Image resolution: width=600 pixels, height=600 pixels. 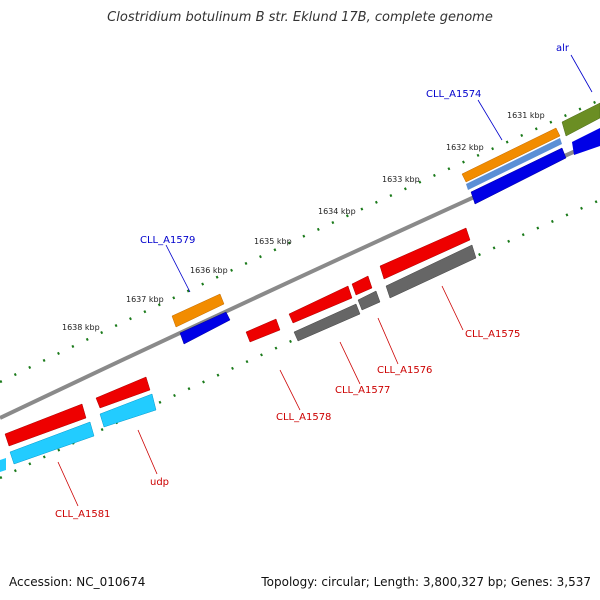 I want to click on gene-label-CLL_A1576: CLL_A1576, so click(x=404, y=370).